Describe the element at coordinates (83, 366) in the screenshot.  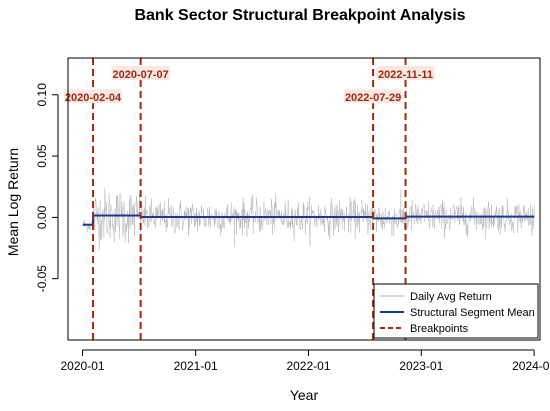
I see `x-tick-label-1: 2020-01` at that location.